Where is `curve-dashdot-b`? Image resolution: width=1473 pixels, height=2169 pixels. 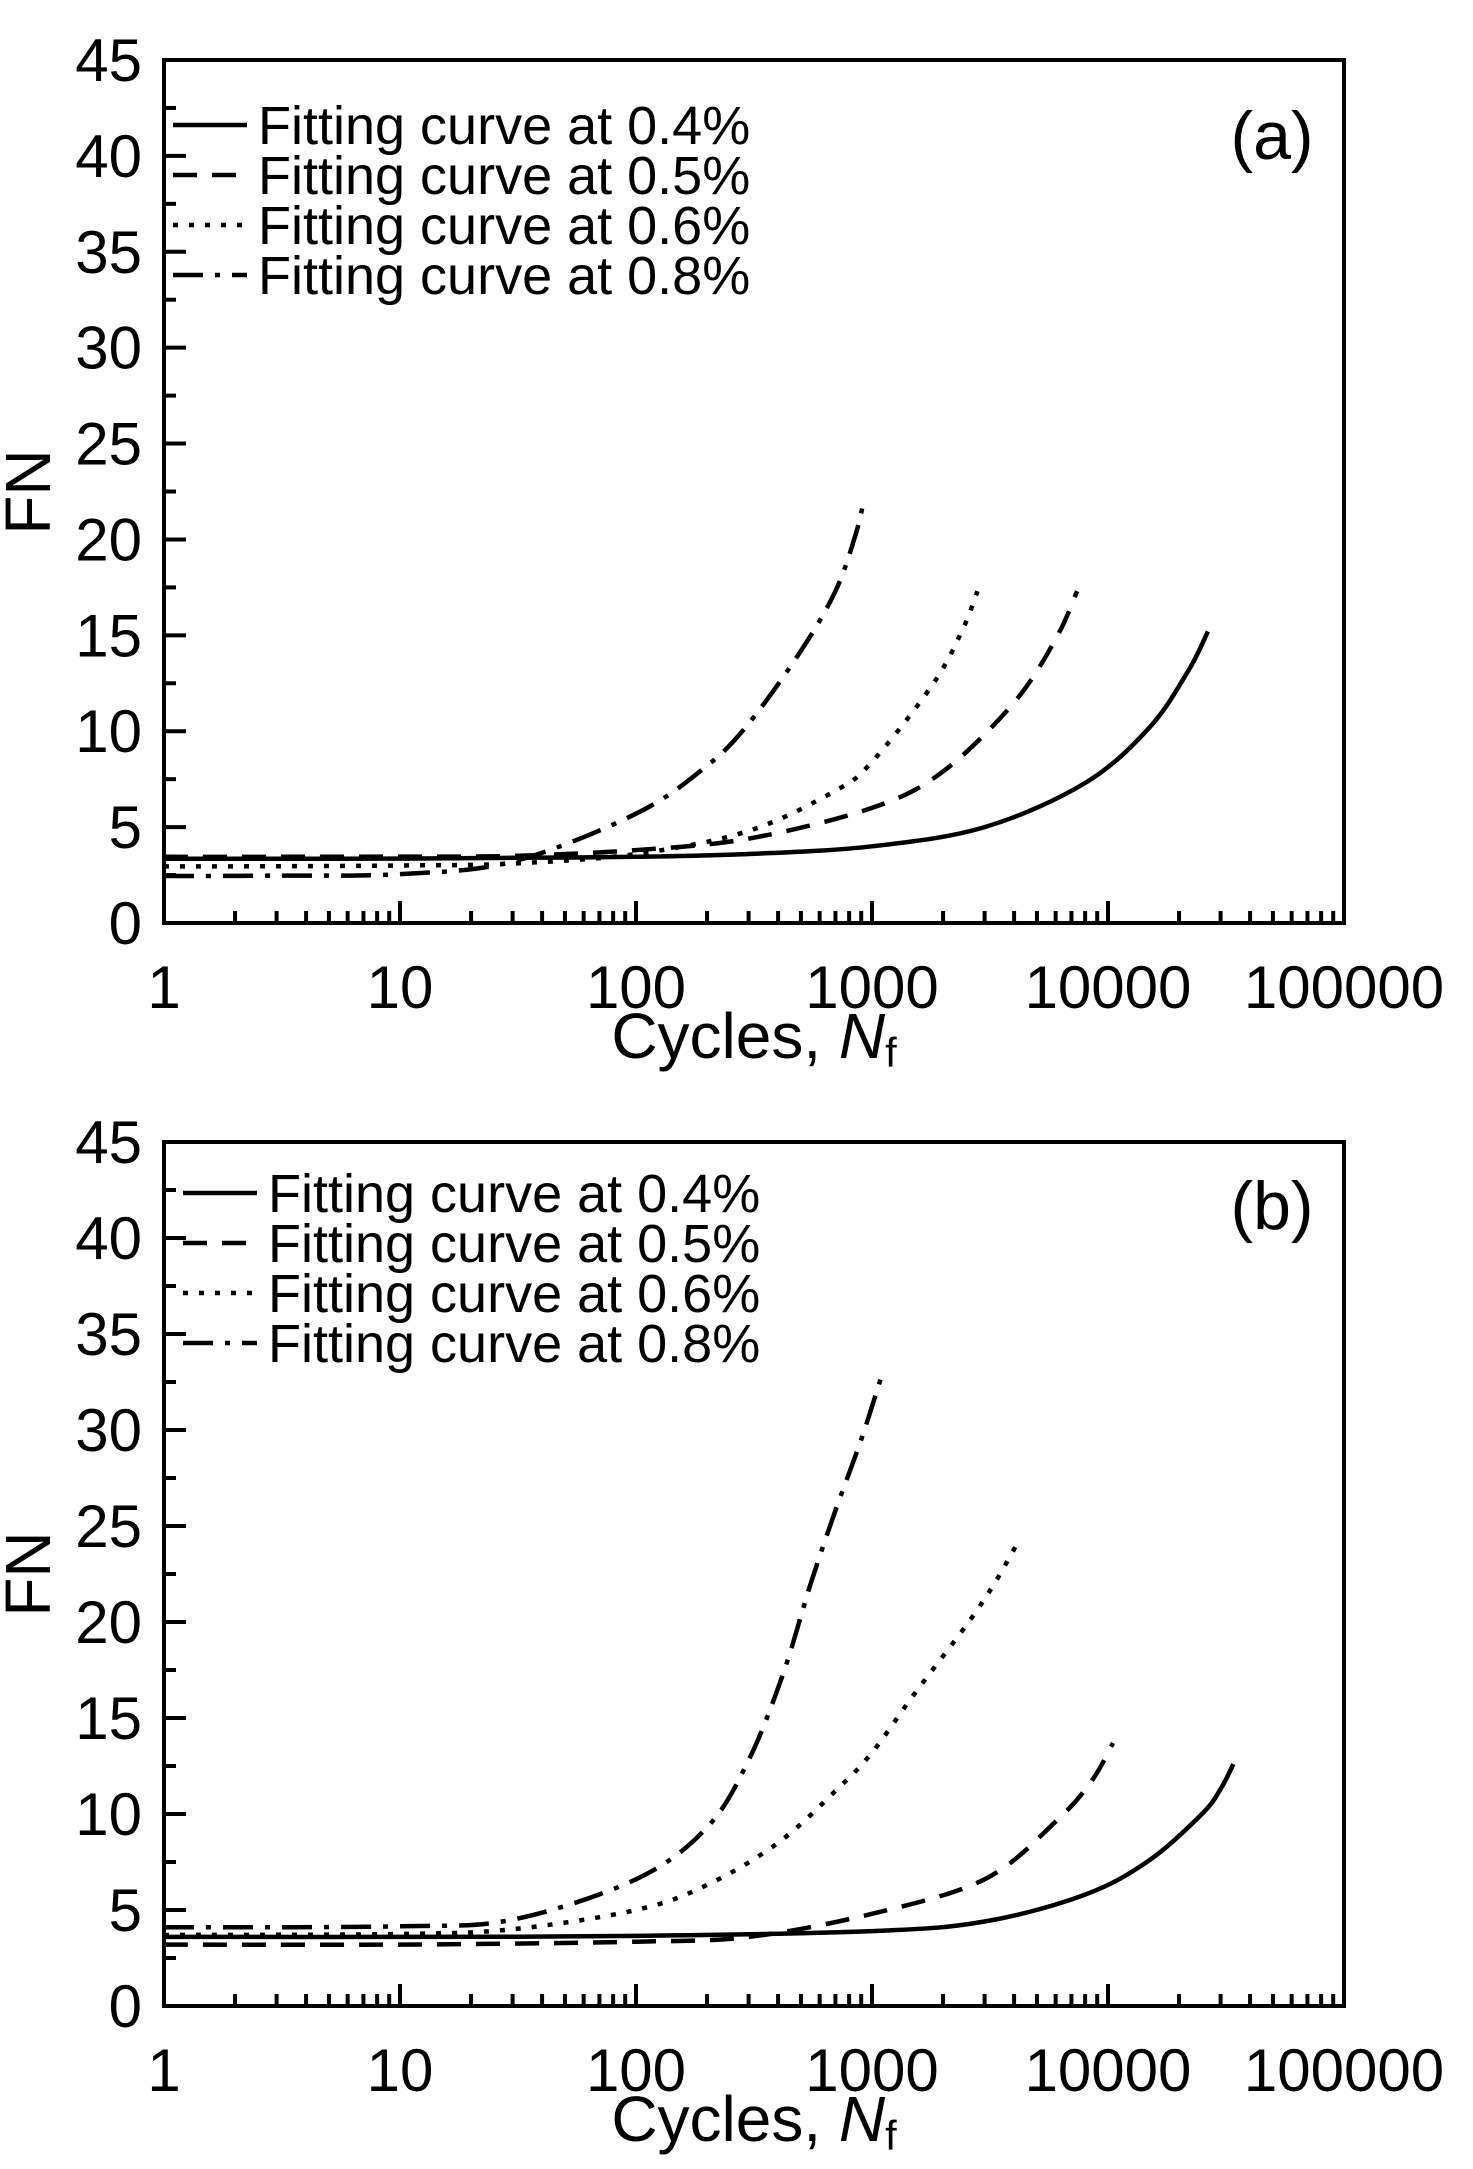
curve-dashdot-b is located at coordinates (524, 1650).